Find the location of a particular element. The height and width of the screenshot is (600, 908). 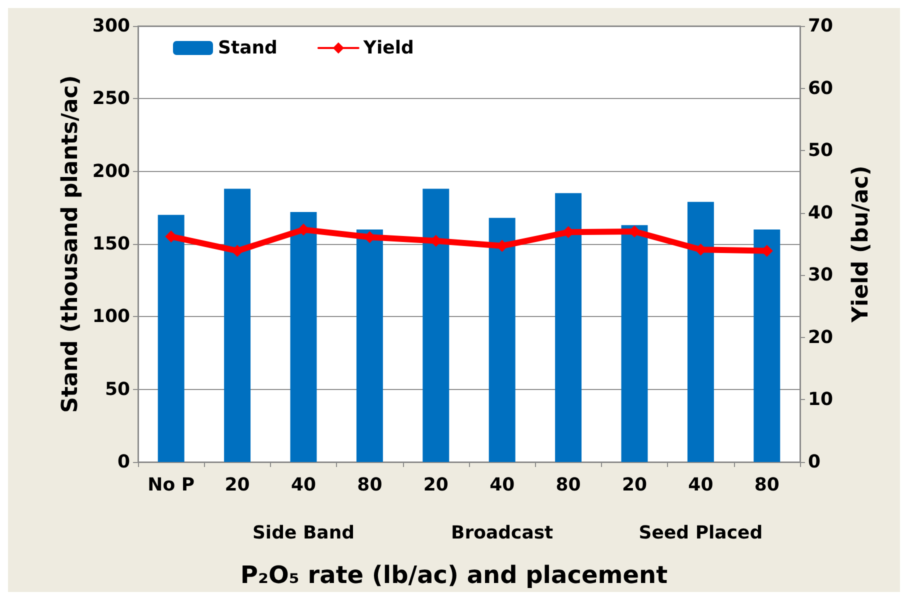

y2-tick-label: 20 is located at coordinates (821, 337).